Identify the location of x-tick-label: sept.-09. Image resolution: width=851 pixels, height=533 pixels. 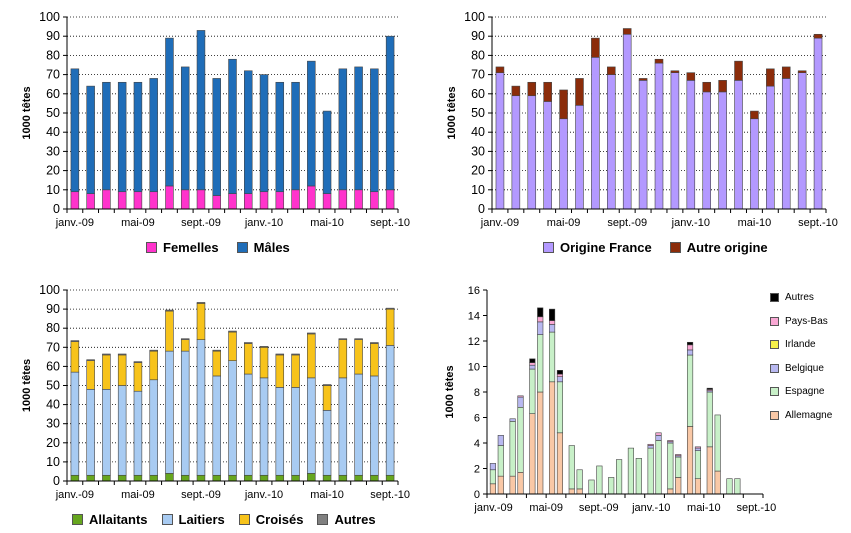
(201, 495).